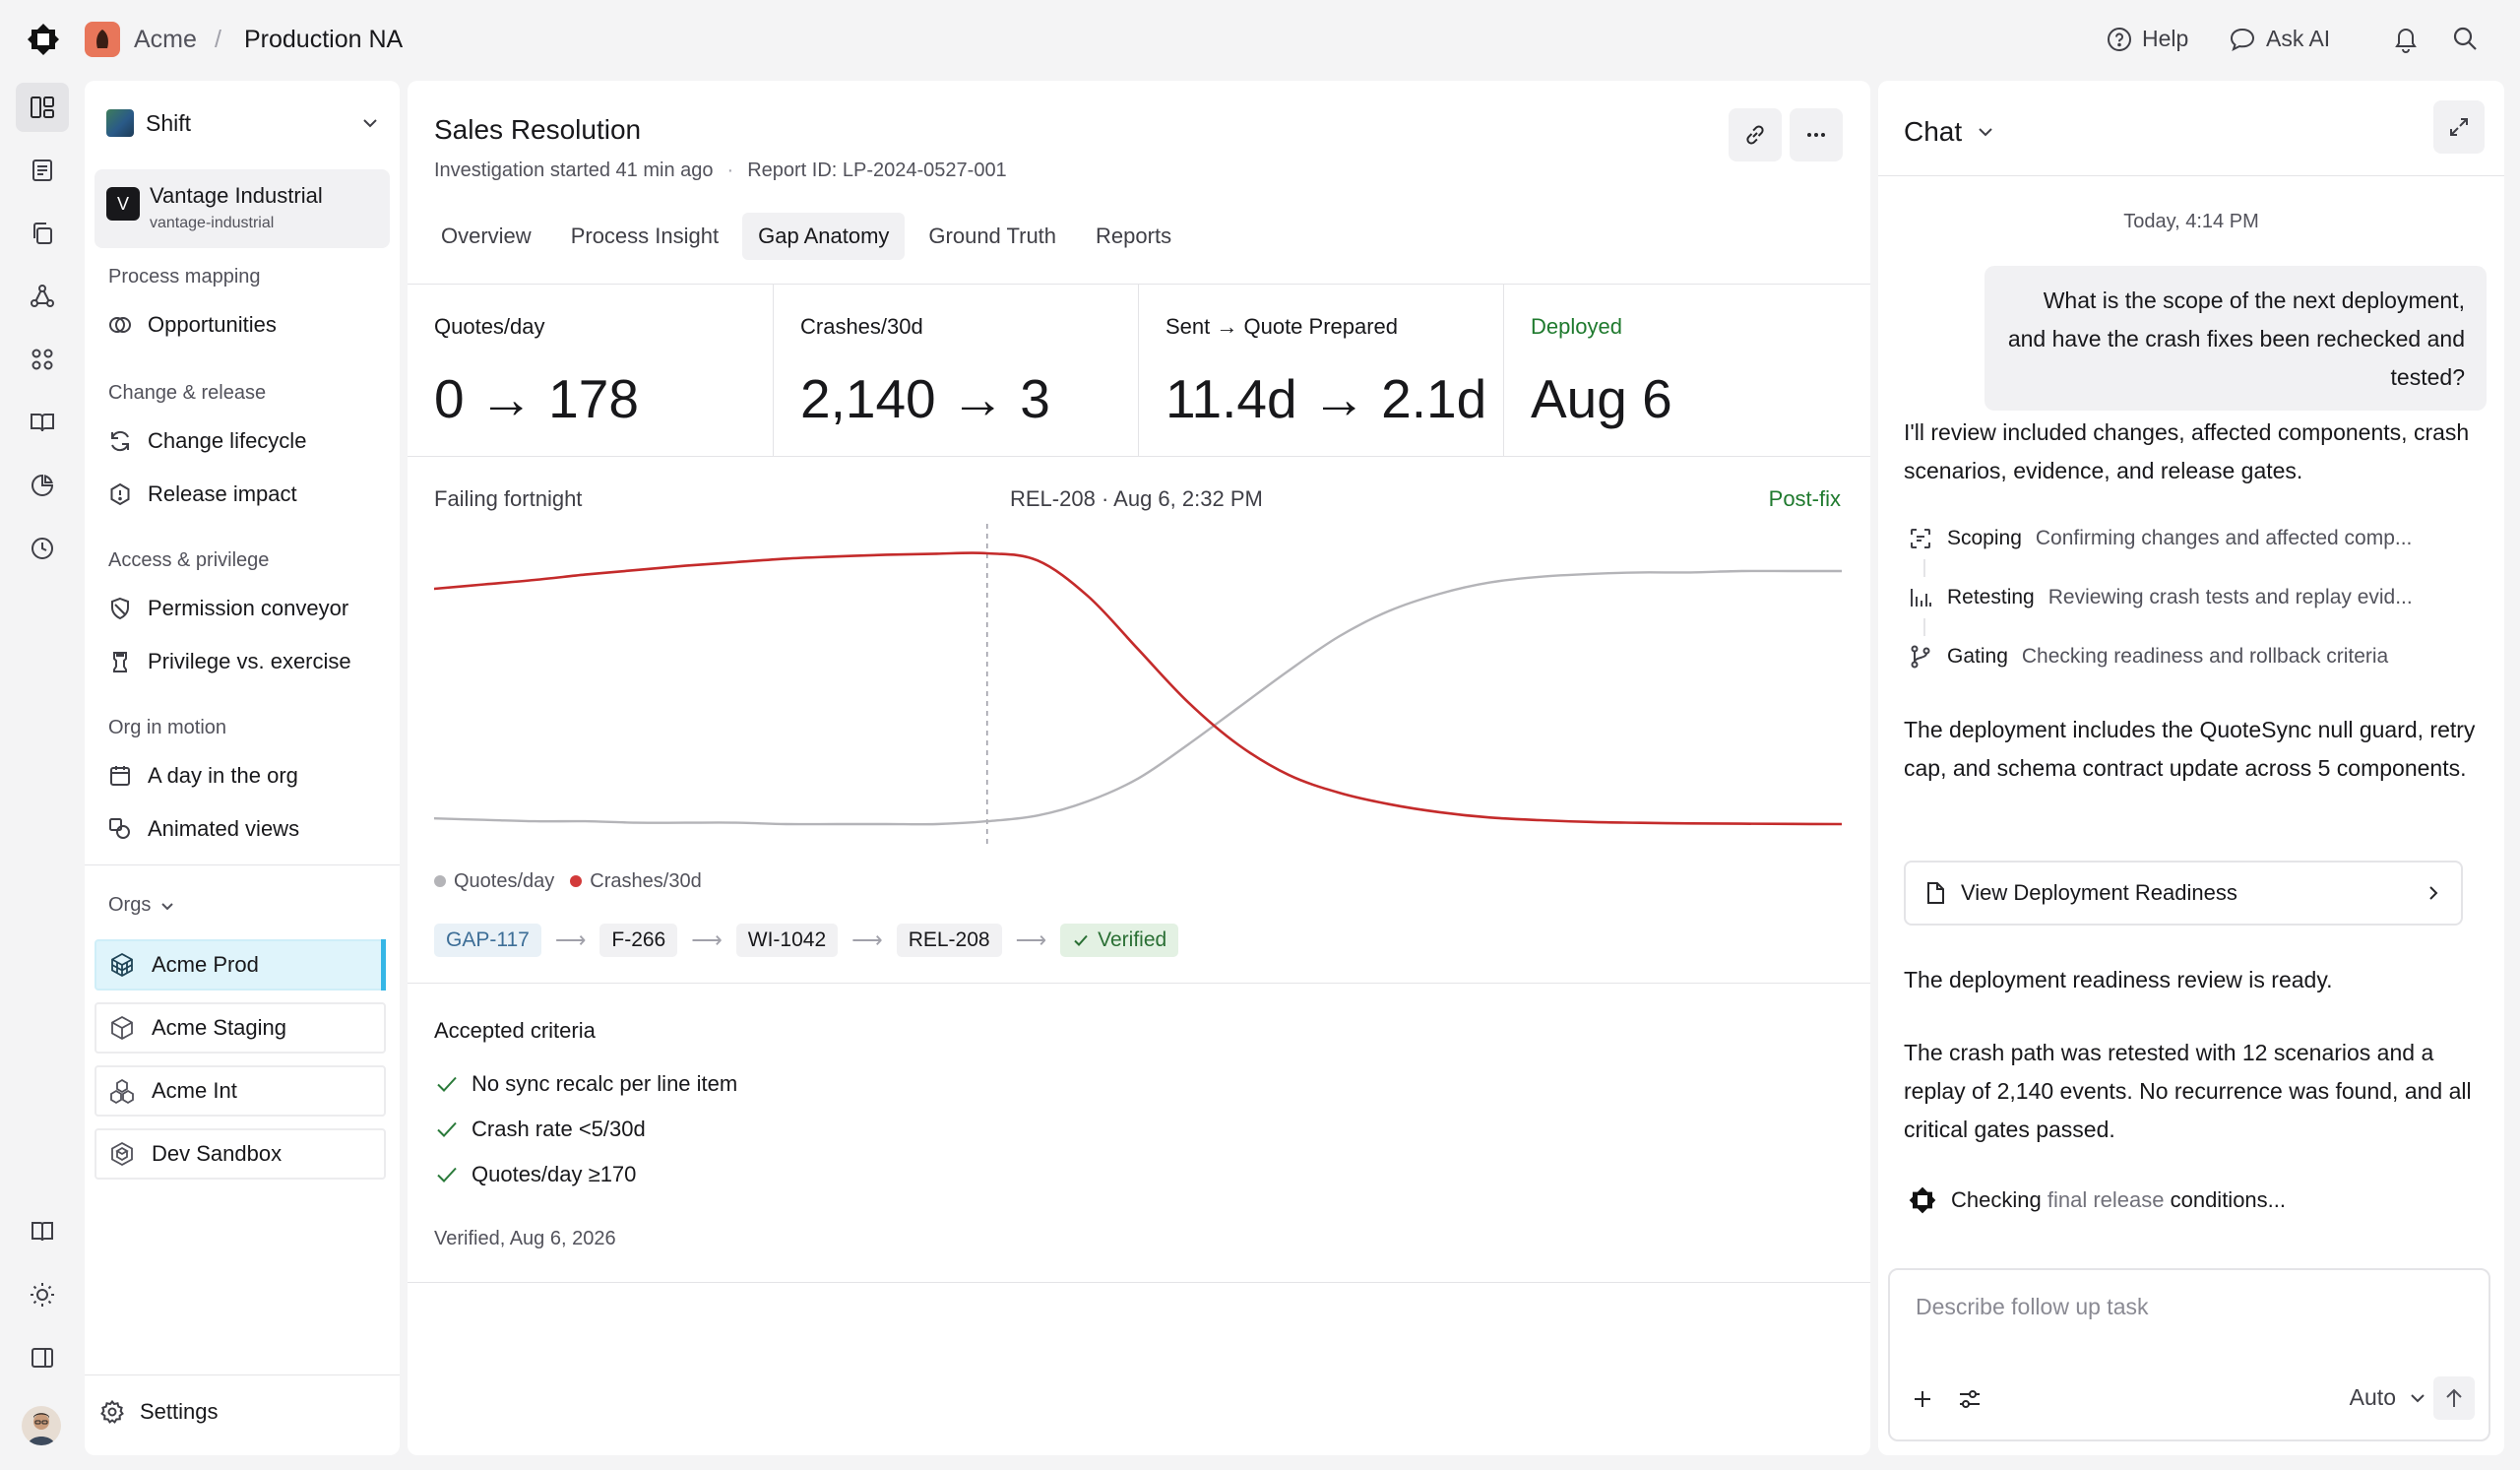 The image size is (2520, 1470). I want to click on org-item-dev-sandbox: Dev Sandbox, so click(240, 1154).